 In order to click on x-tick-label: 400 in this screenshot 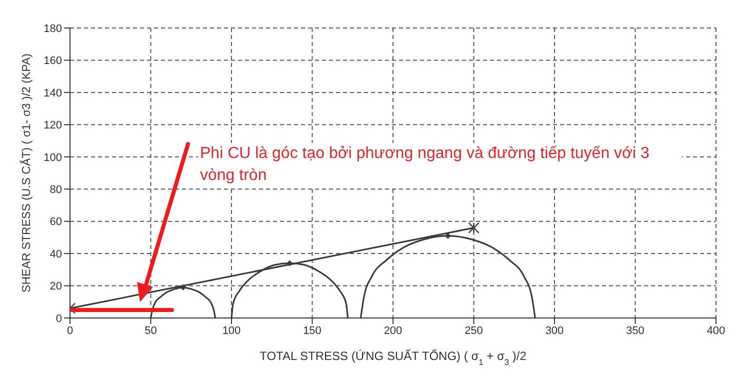, I will do `click(716, 330)`.